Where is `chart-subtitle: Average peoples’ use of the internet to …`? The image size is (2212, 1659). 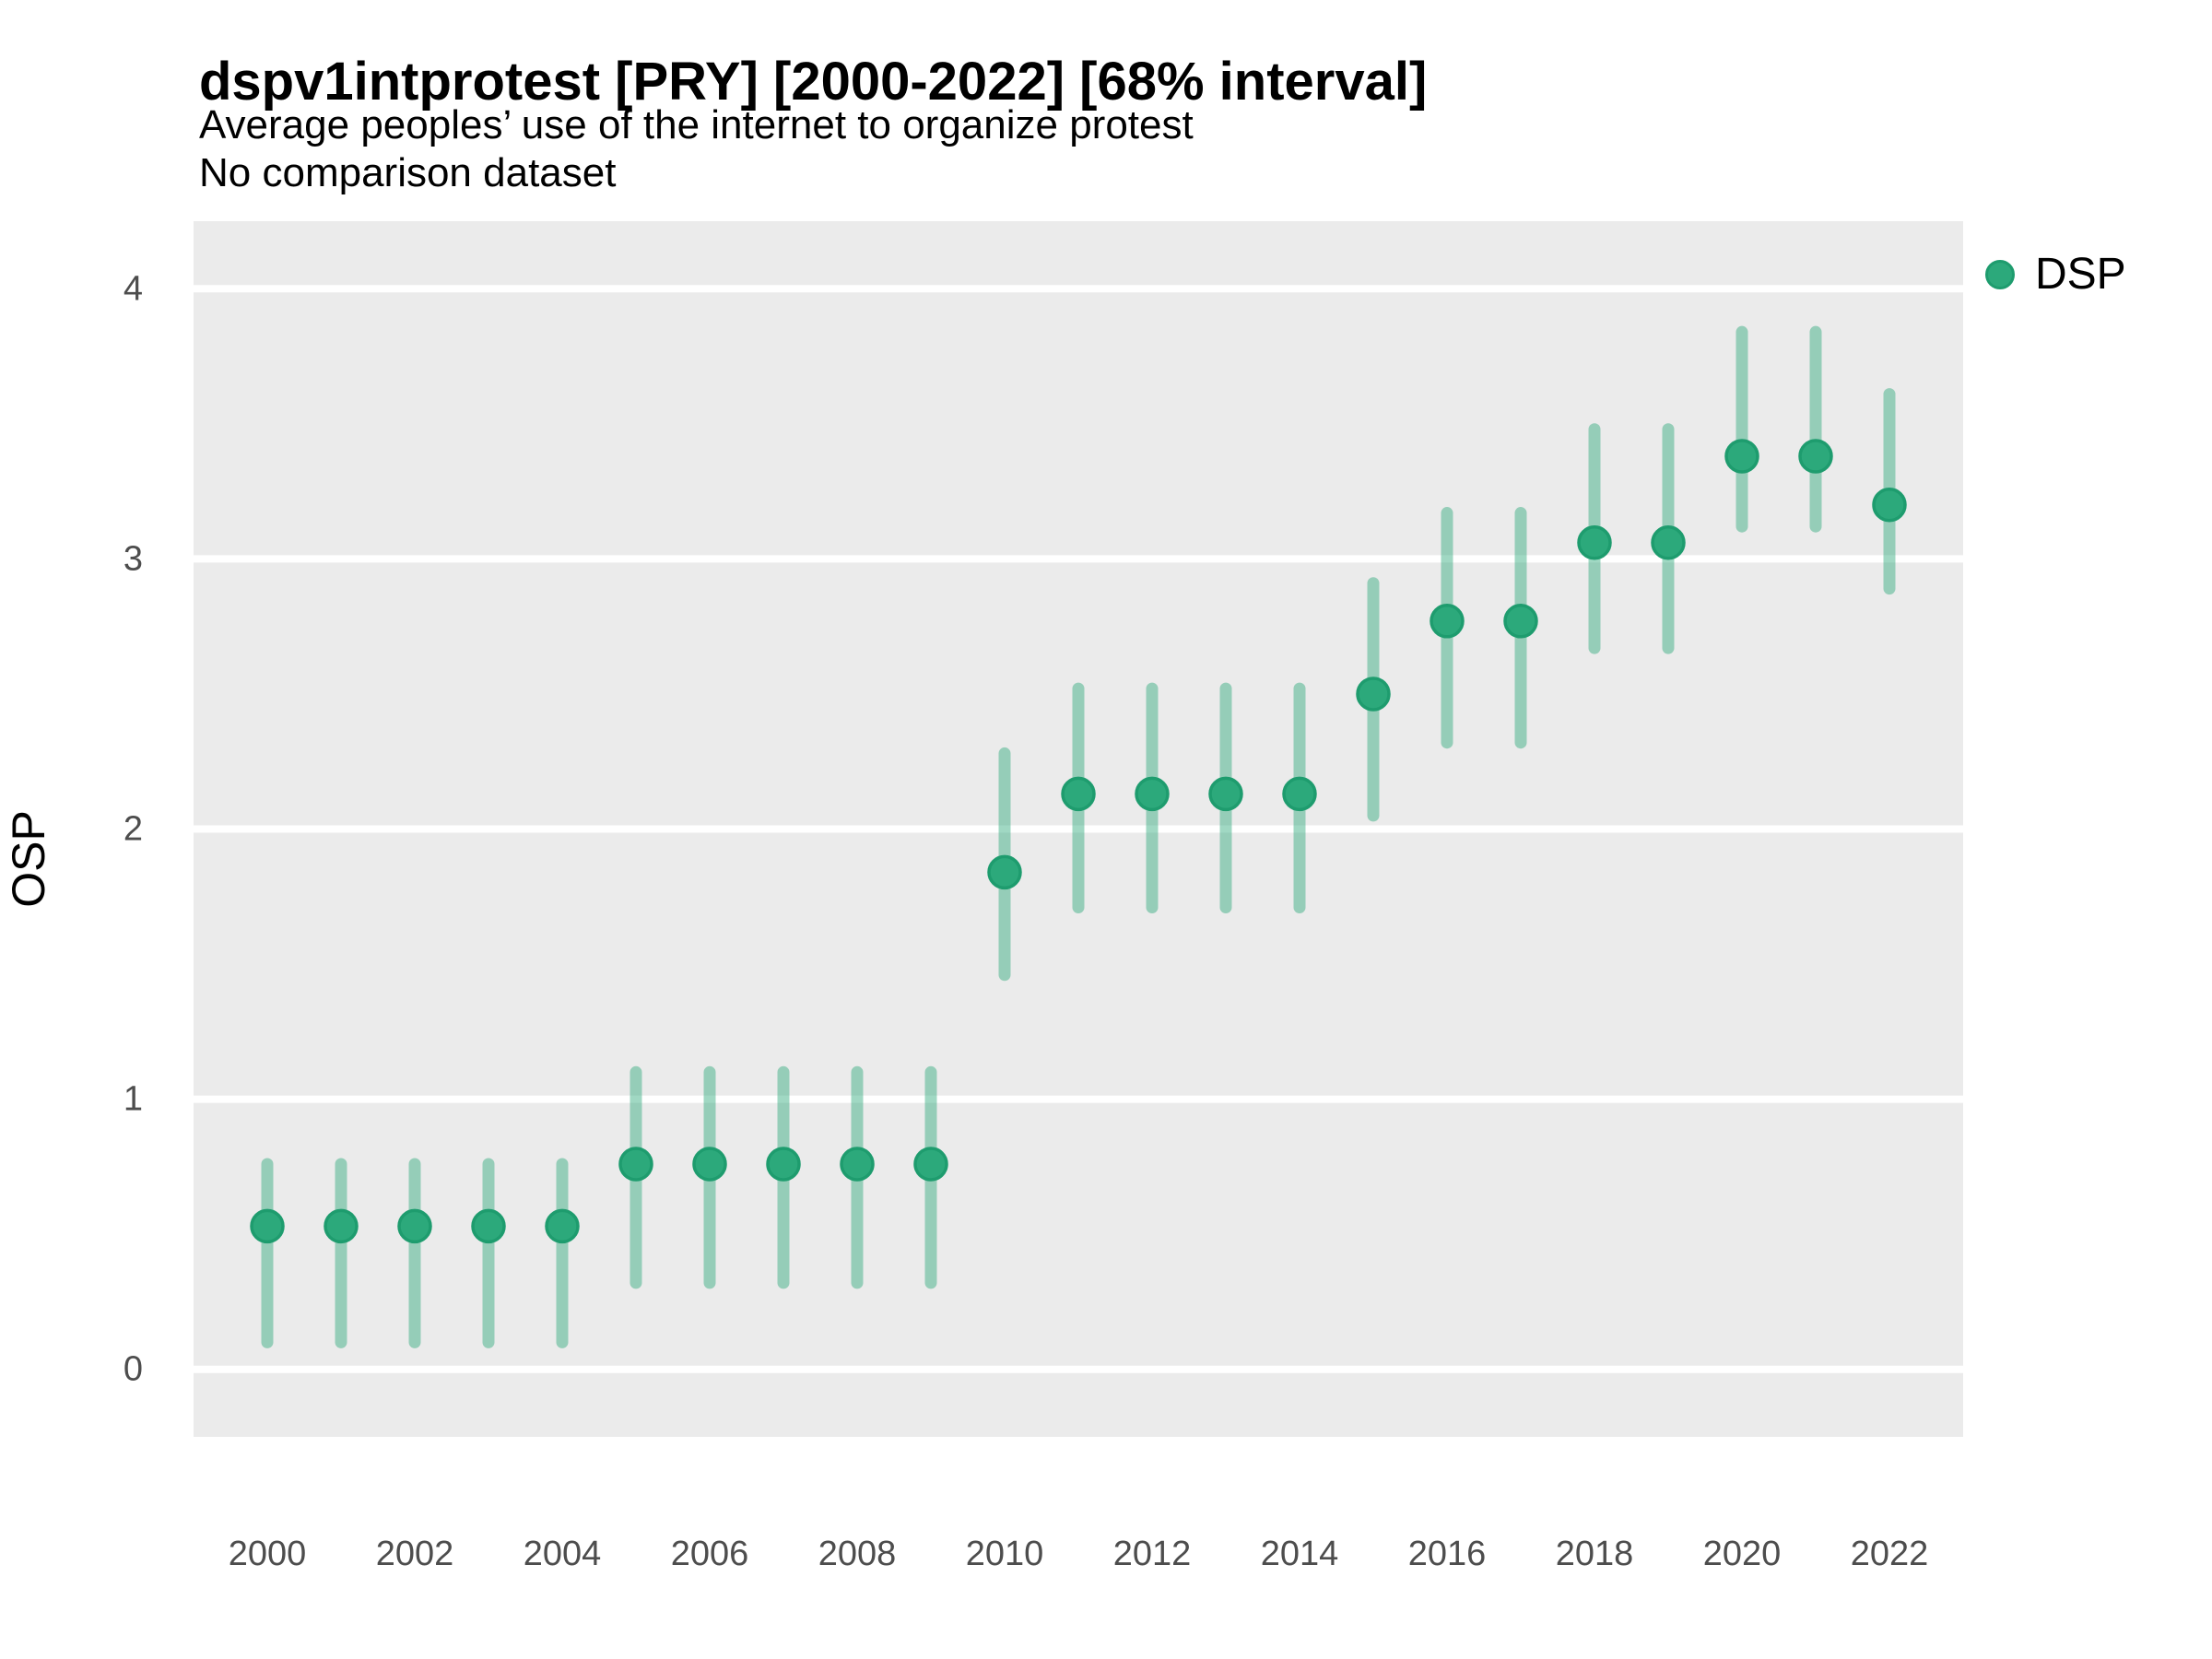 chart-subtitle: Average peoples’ use of the internet to … is located at coordinates (696, 124).